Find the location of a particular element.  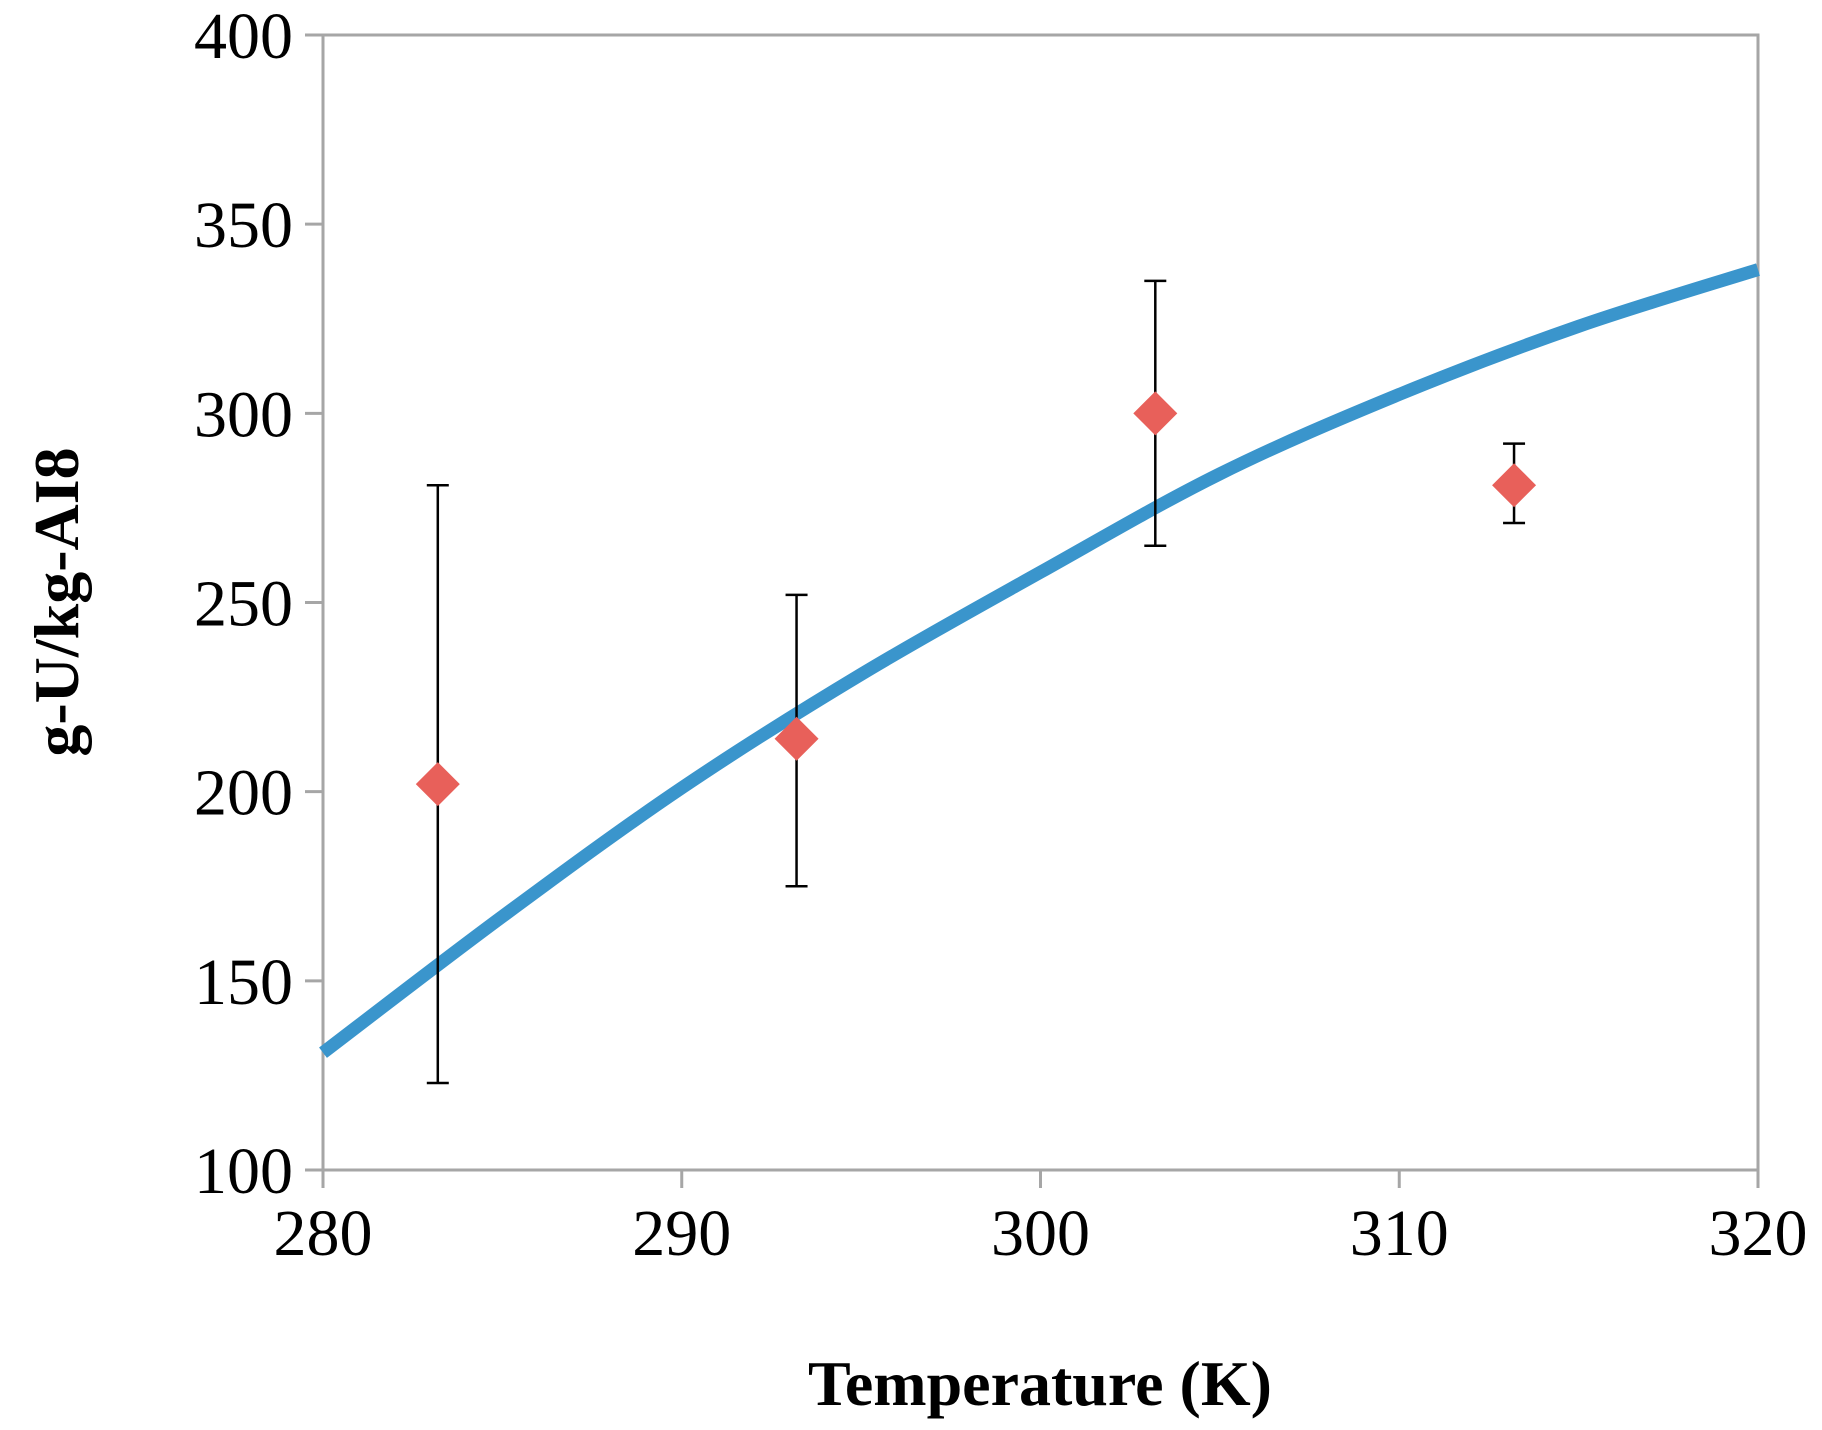

y-tick-label: 400 is located at coordinates (243, 36).